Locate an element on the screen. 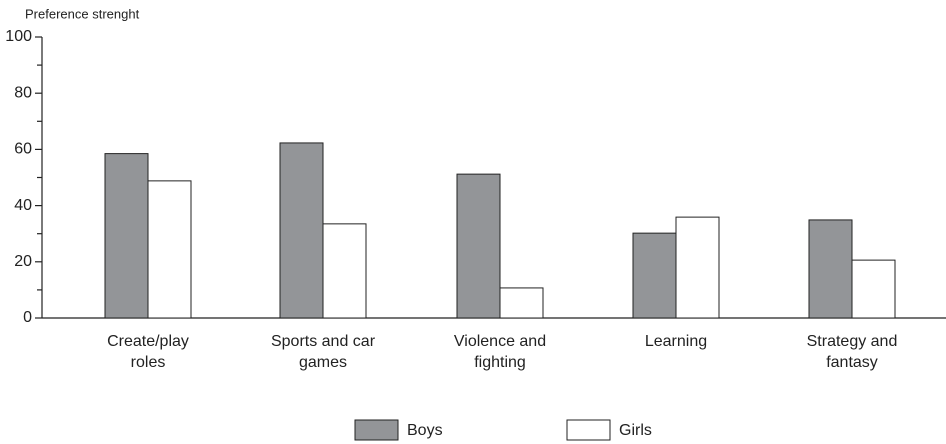 This screenshot has height=444, width=946. legend-label: Boys is located at coordinates (425, 430).